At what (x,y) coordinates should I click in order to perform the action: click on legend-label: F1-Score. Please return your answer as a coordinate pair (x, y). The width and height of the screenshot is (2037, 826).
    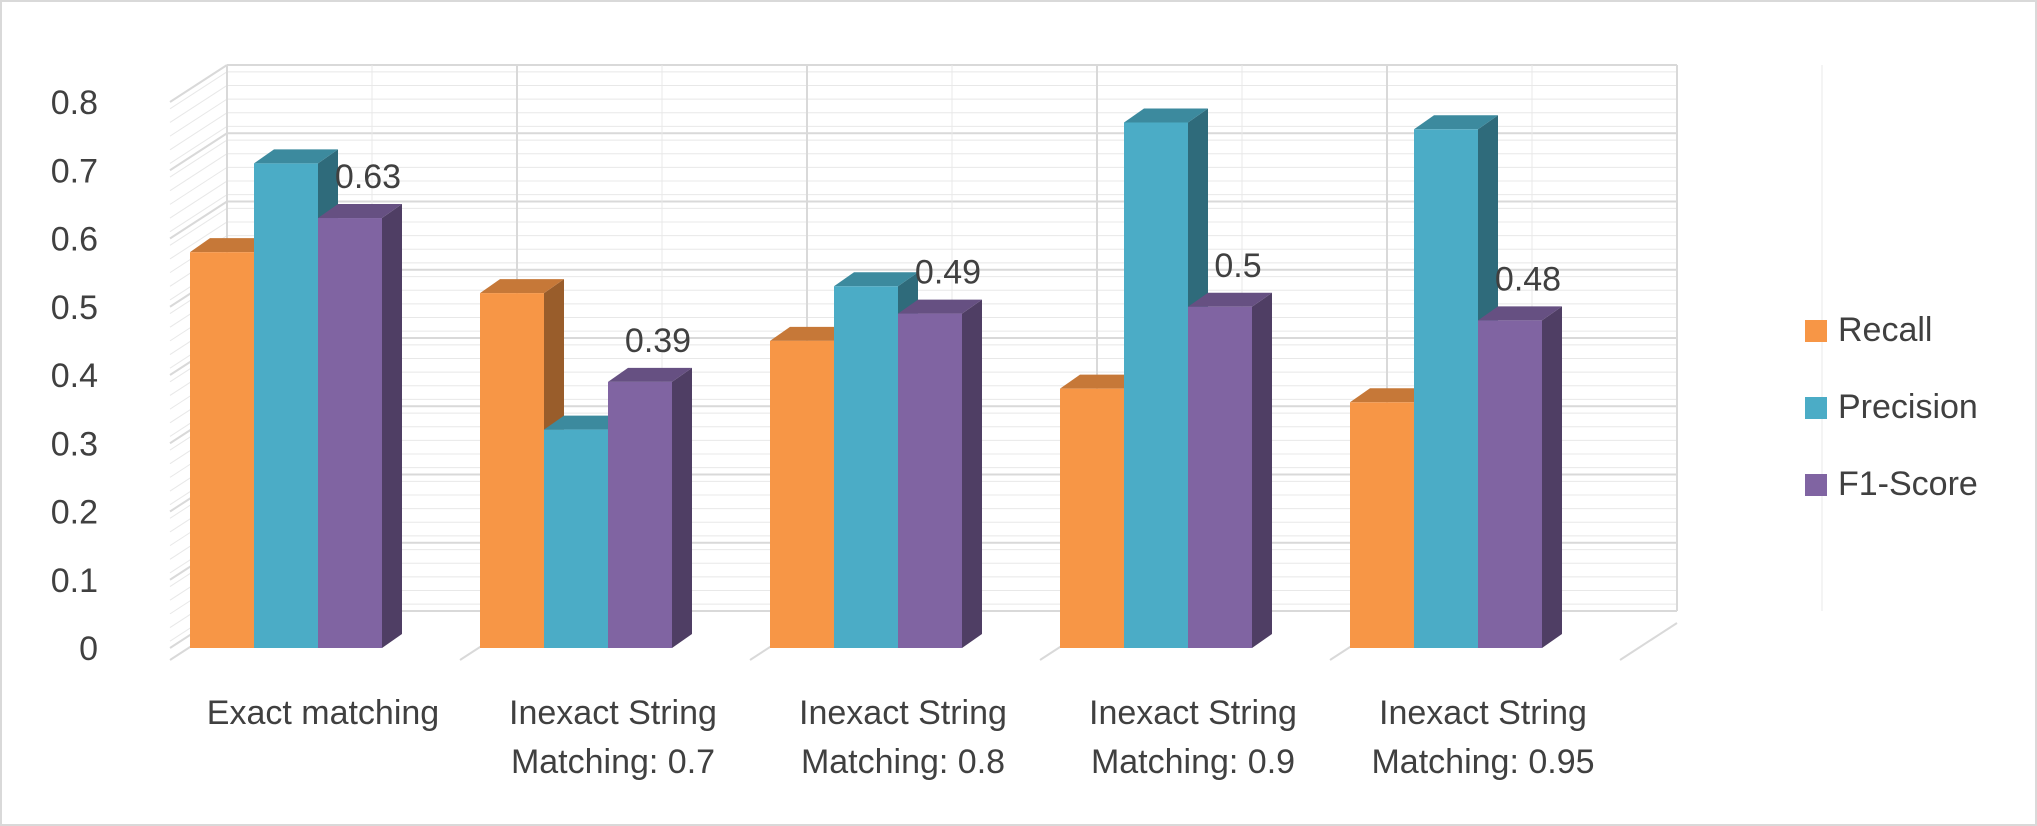
    Looking at the image, I should click on (1908, 484).